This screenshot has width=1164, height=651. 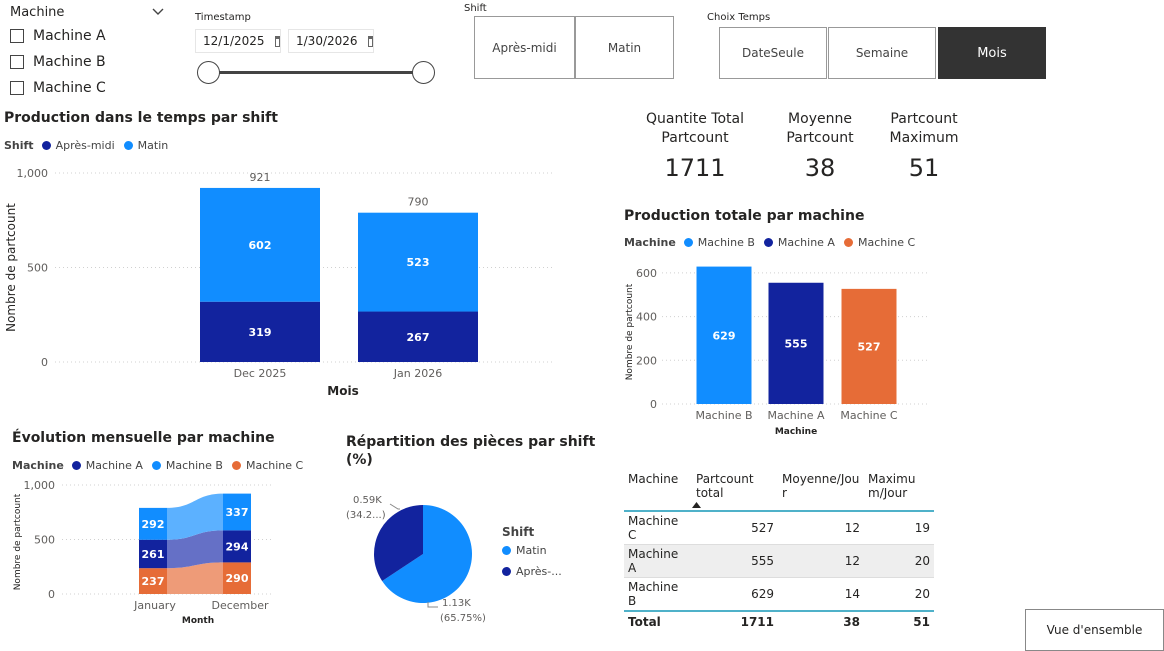 I want to click on table-cell: 19, so click(x=922, y=528).